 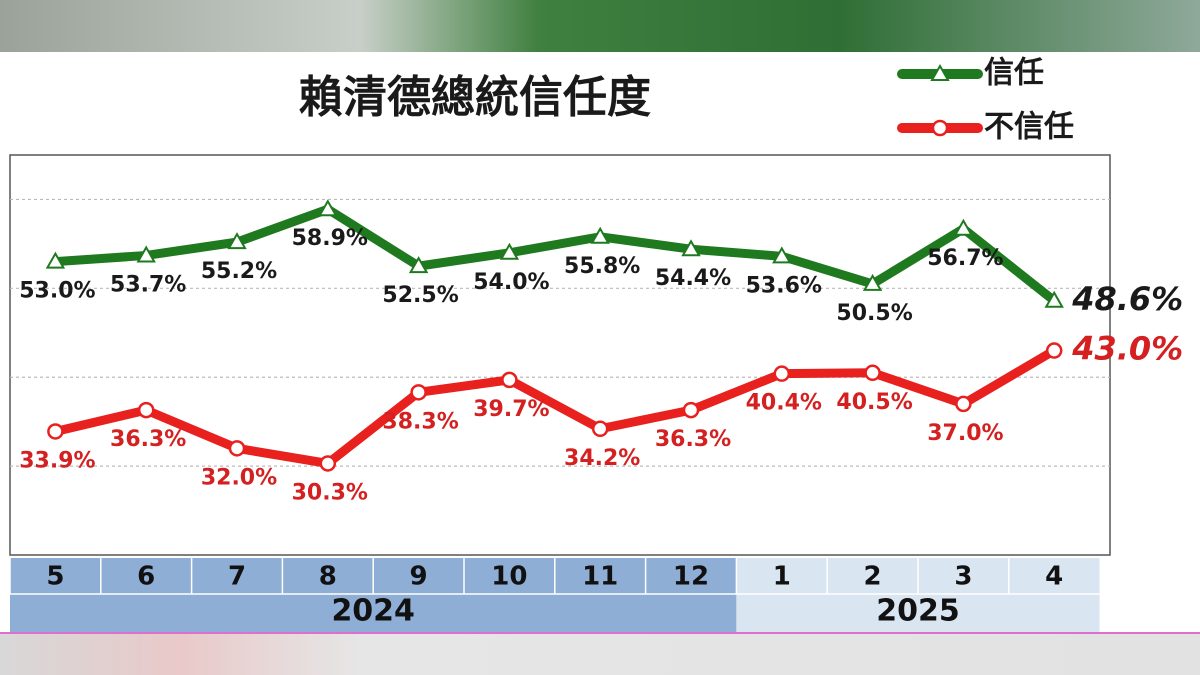 I want to click on value-label: 53.0%, so click(x=57, y=291).